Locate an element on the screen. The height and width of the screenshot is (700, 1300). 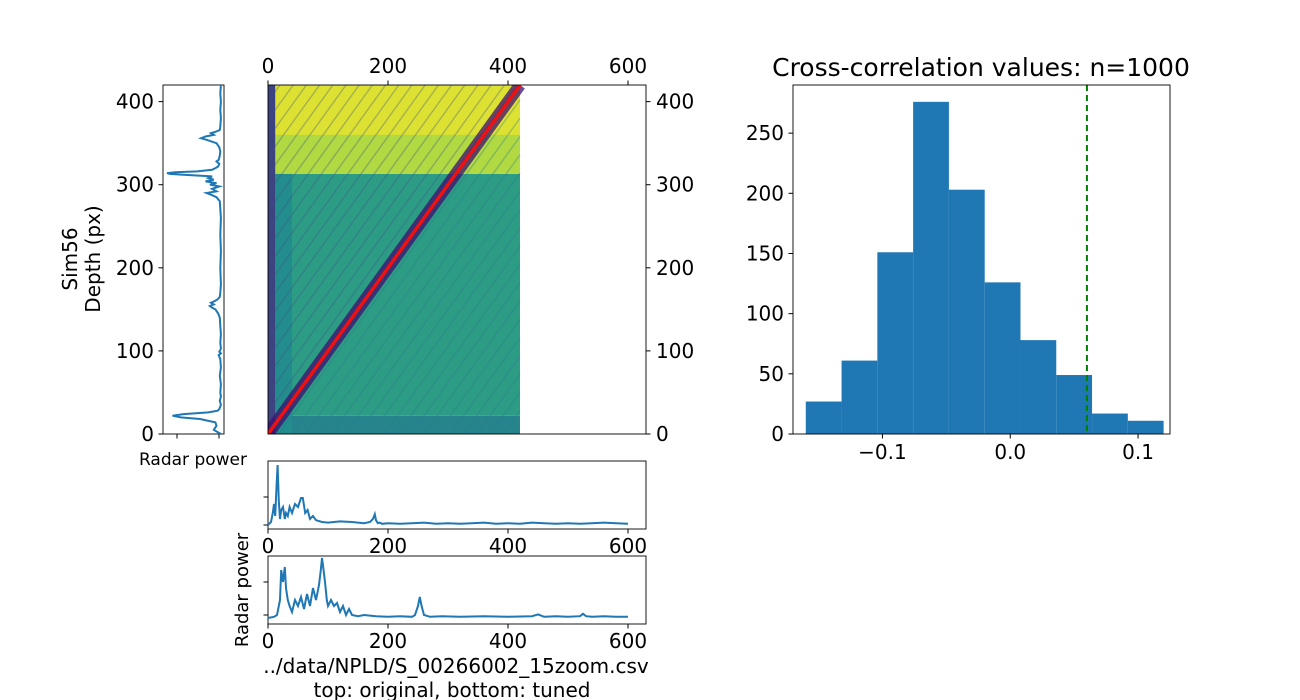
bottom-trace-tuned-xtick-label: 400 is located at coordinates (508, 641).